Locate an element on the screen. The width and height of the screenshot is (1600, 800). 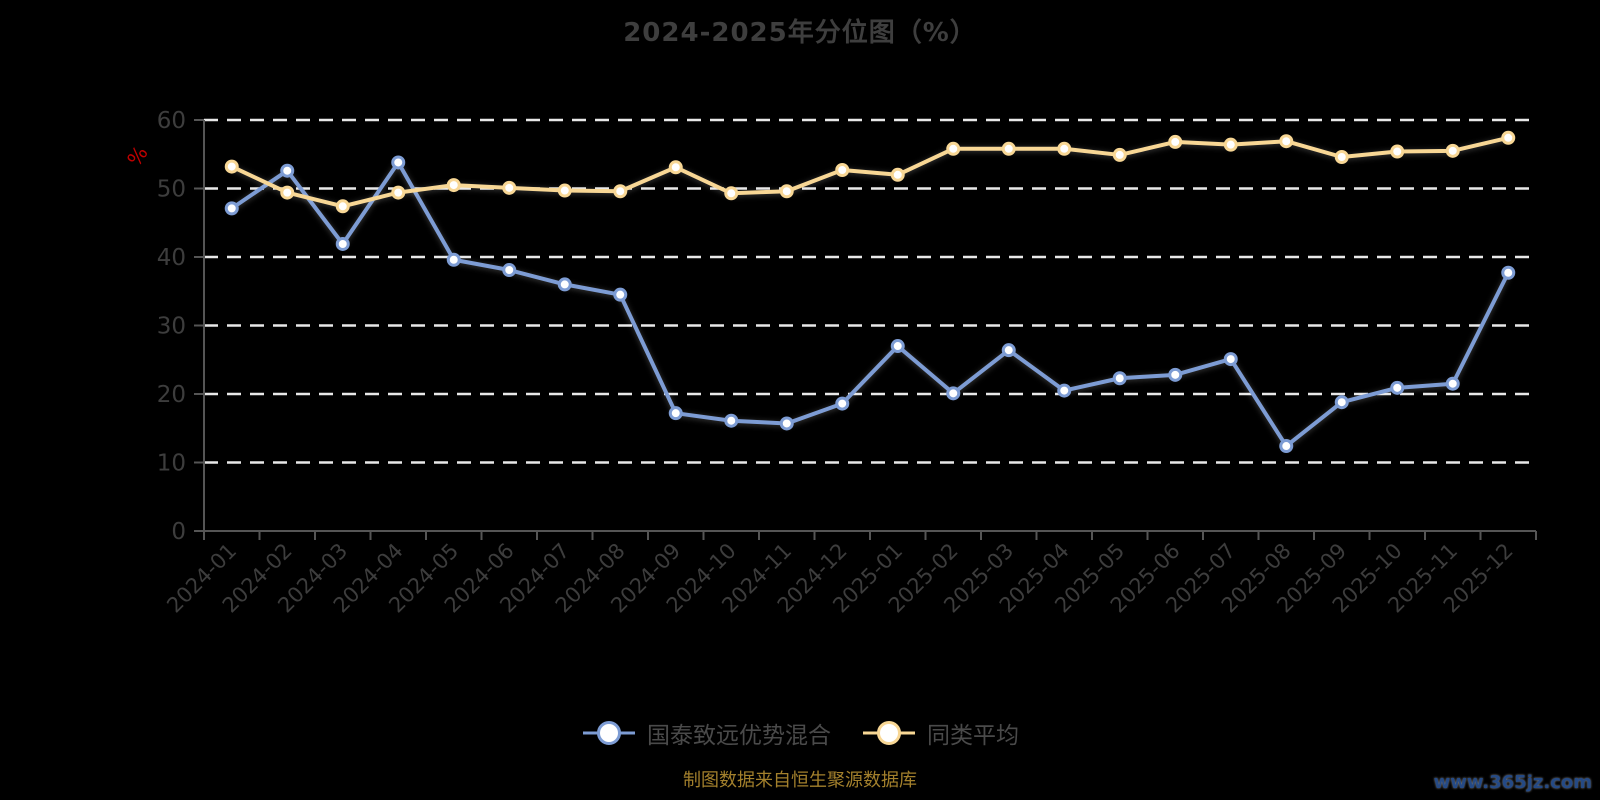
y-tick-label: 0 is located at coordinates (178, 532).